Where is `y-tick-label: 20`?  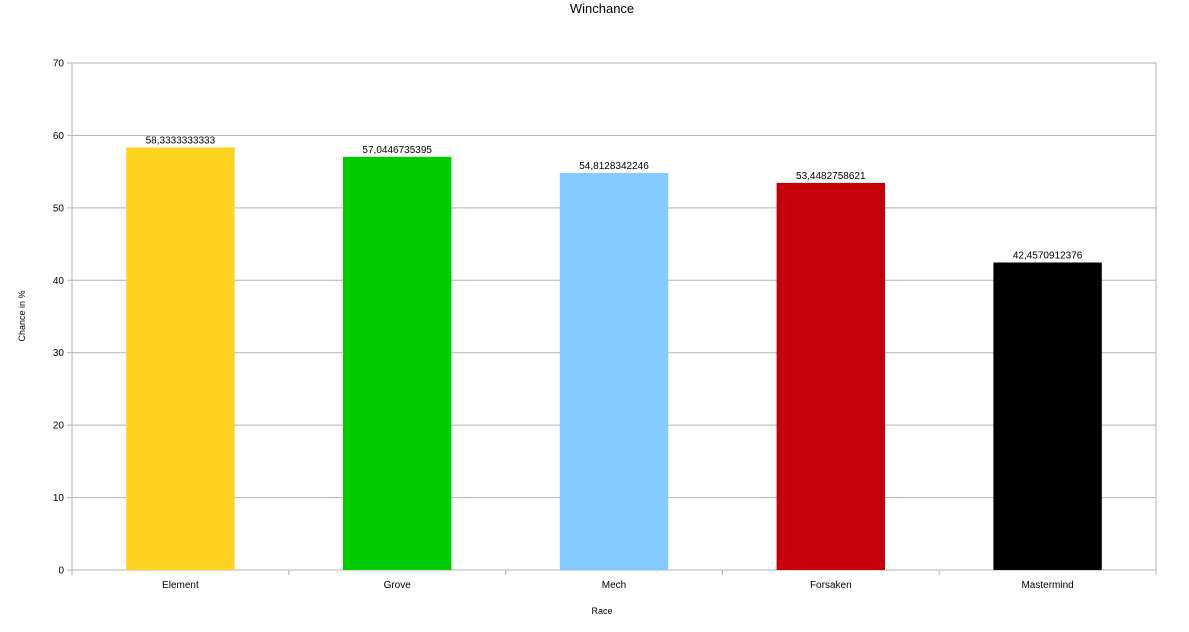 y-tick-label: 20 is located at coordinates (59, 426).